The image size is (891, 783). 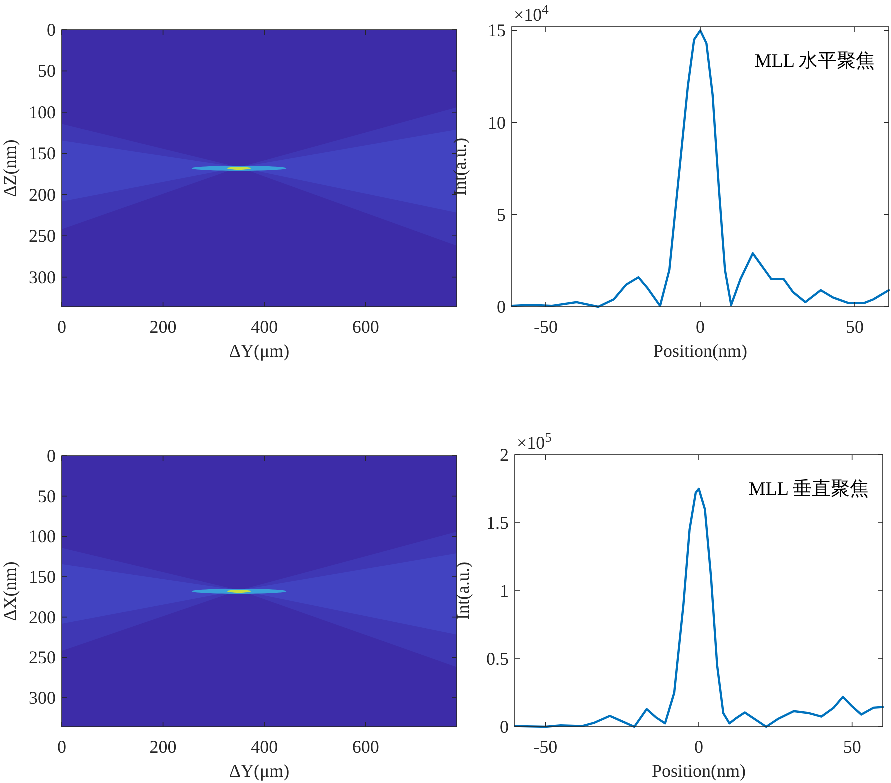 What do you see at coordinates (532, 13) in the screenshot?
I see `text: ×10$^{4}$` at bounding box center [532, 13].